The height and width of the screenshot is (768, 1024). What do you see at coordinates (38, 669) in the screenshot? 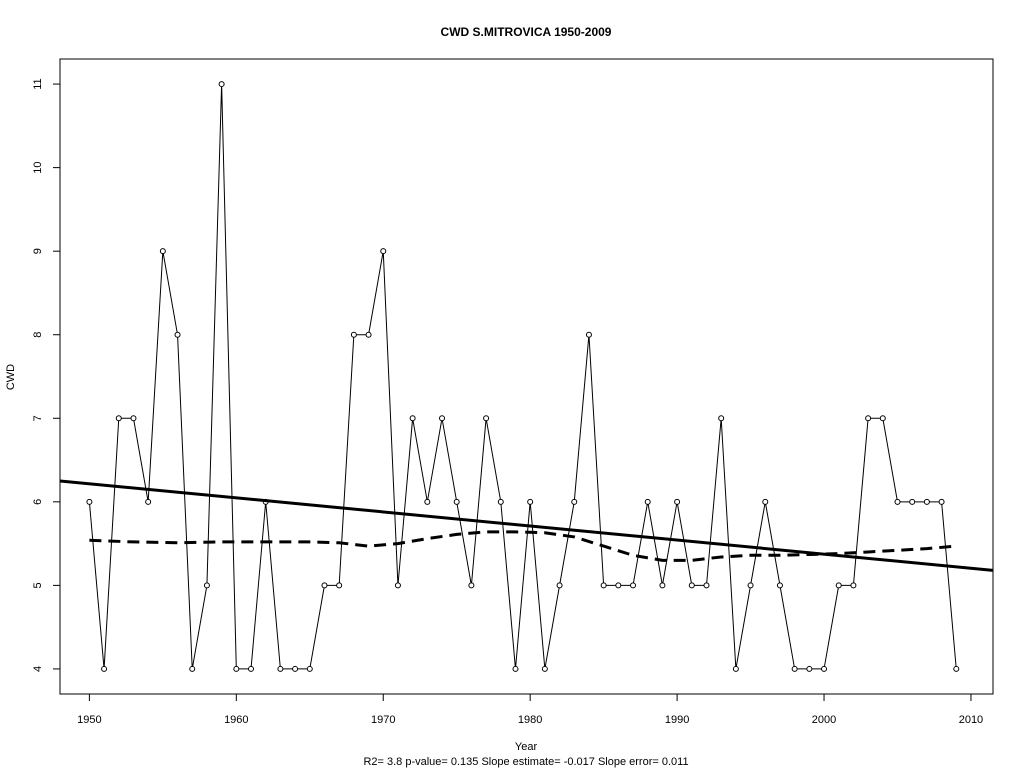
I see `y-tick-label: 4` at bounding box center [38, 669].